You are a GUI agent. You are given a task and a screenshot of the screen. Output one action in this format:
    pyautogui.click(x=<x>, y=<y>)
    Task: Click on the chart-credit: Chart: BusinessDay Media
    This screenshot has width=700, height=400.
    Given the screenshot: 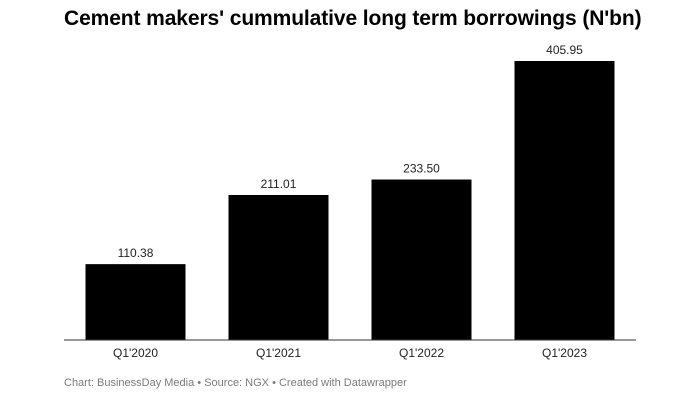 What is the action you would take?
    pyautogui.click(x=129, y=383)
    